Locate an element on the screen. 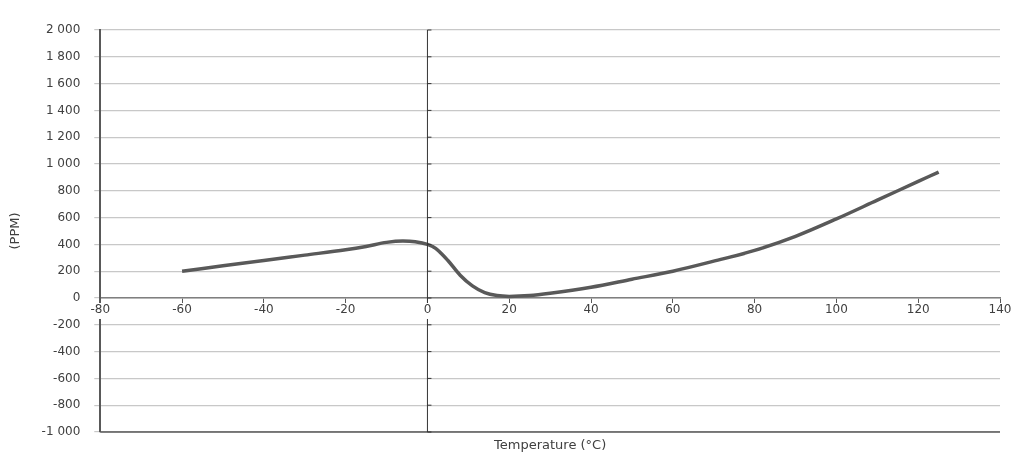 The width and height of the screenshot is (1016, 454). y-tick-label: 1 200 is located at coordinates (63, 136).